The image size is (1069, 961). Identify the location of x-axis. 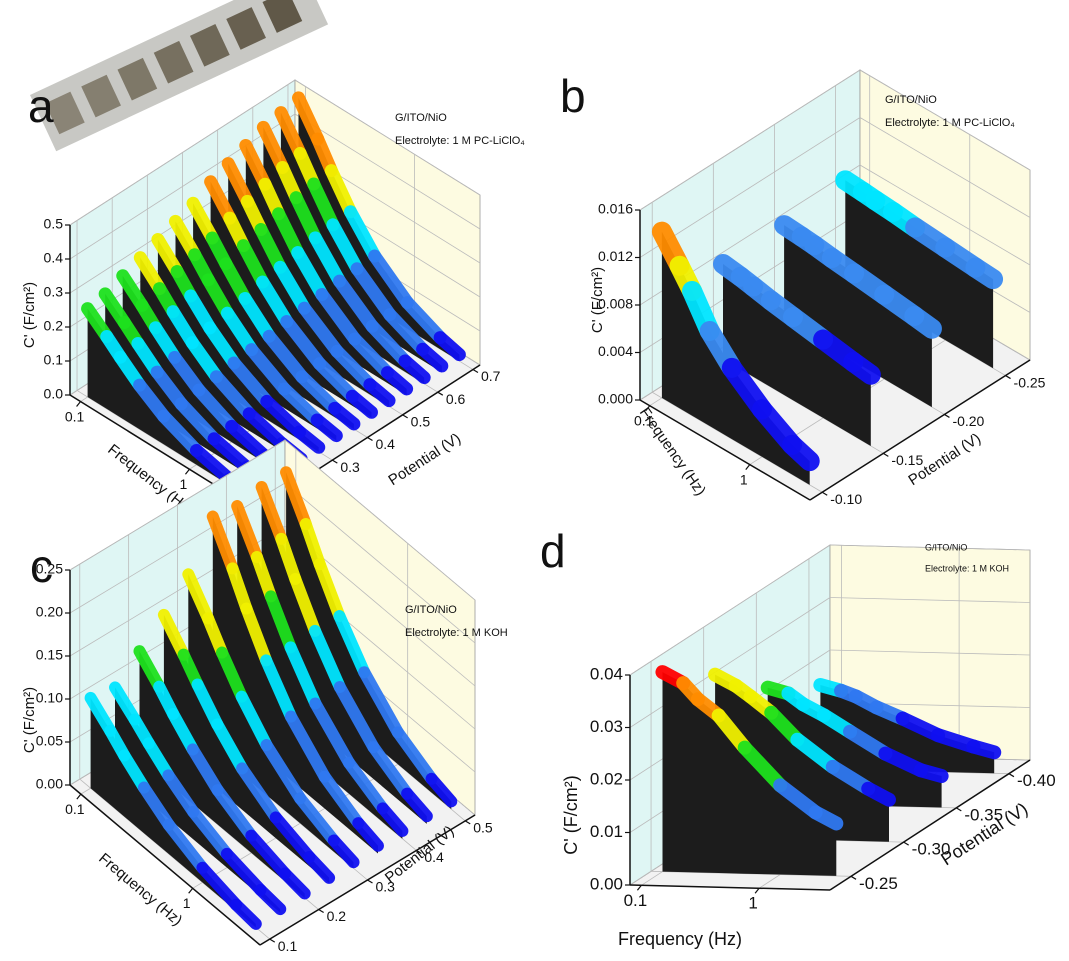
(725, 450).